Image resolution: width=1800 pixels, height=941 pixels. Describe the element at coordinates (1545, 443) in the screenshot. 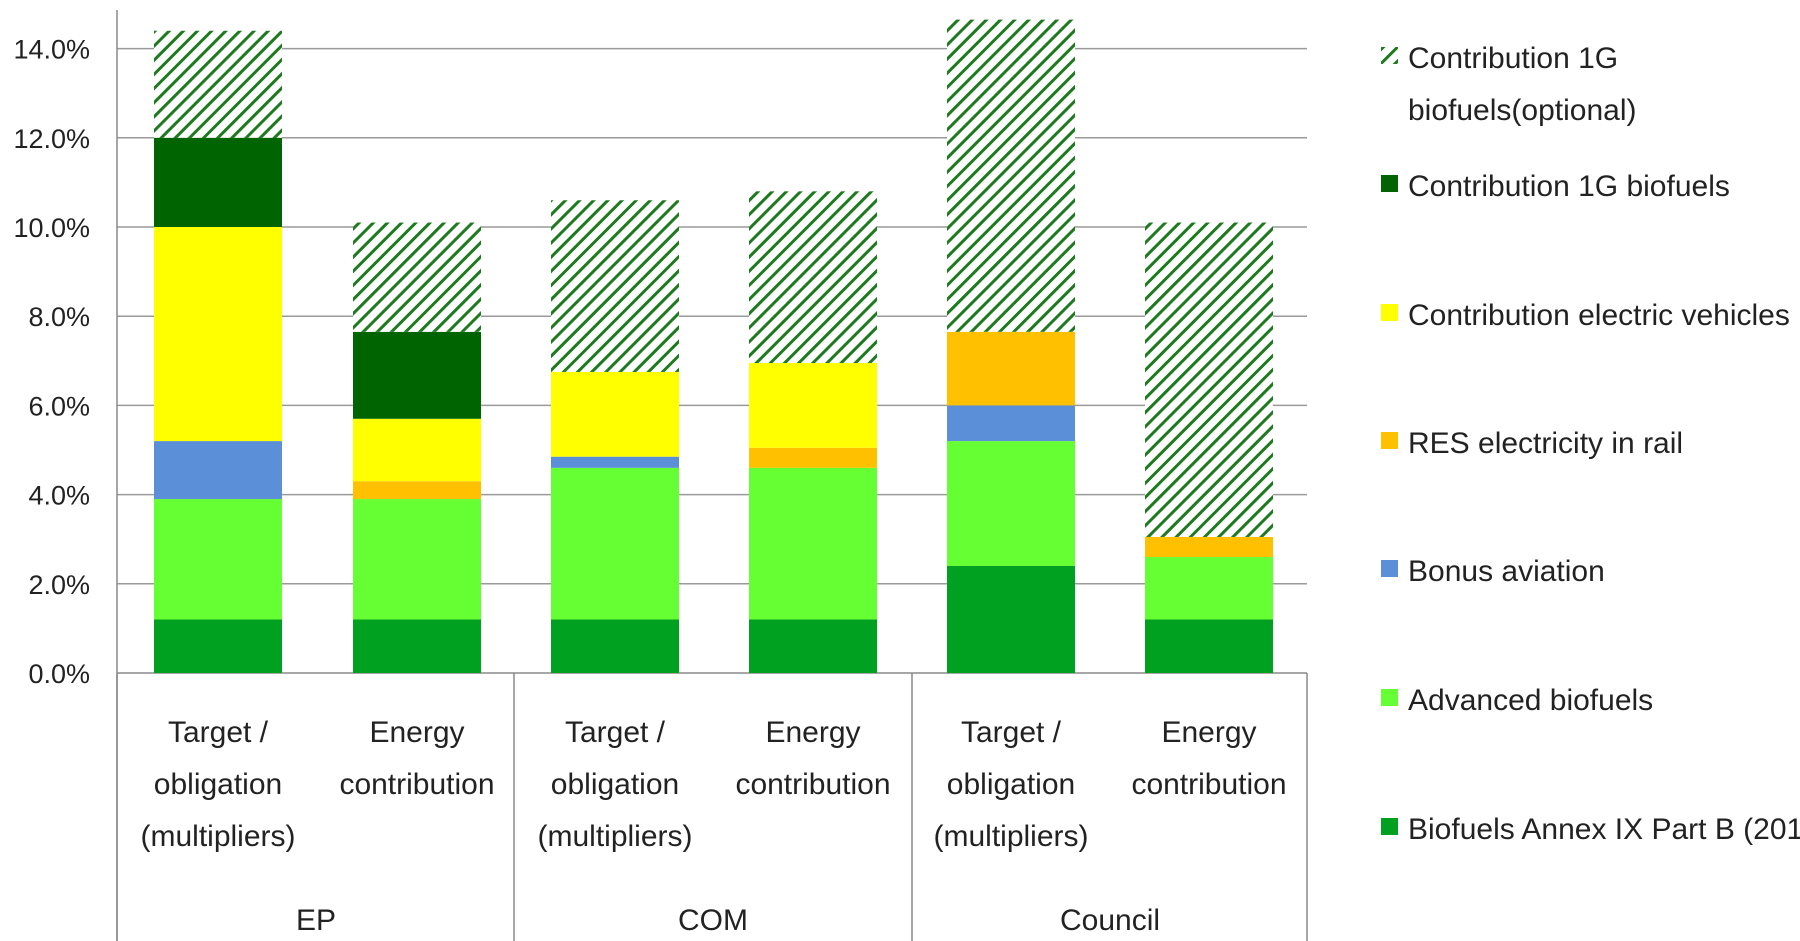

I see `legend-label: RES electricity in rail` at that location.